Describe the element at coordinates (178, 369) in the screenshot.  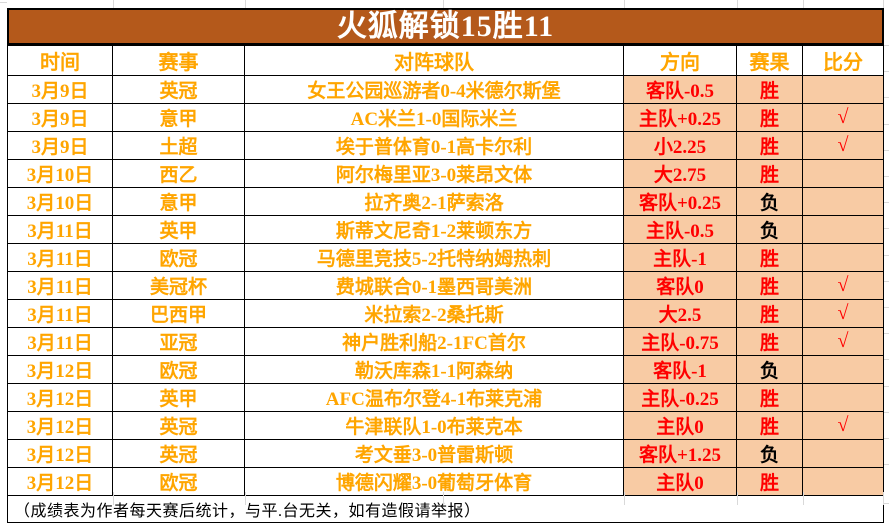
I see `league-cell: 欧冠` at that location.